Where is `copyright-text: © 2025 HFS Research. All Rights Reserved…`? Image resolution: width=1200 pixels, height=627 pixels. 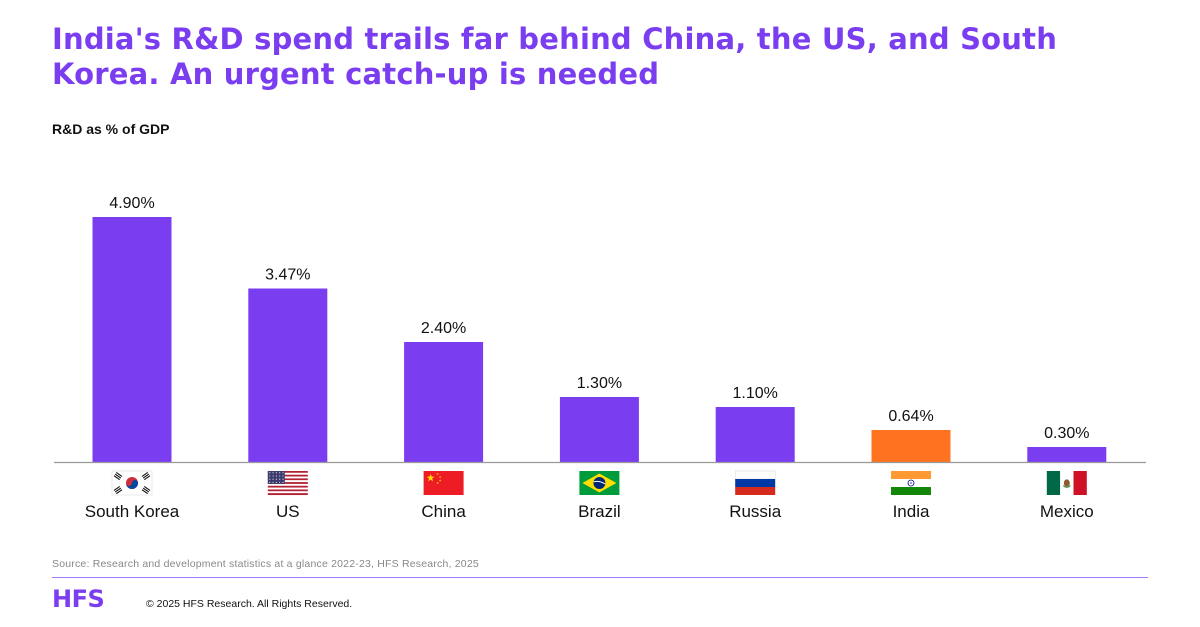
copyright-text: © 2025 HFS Research. All Rights Reserved… is located at coordinates (249, 604).